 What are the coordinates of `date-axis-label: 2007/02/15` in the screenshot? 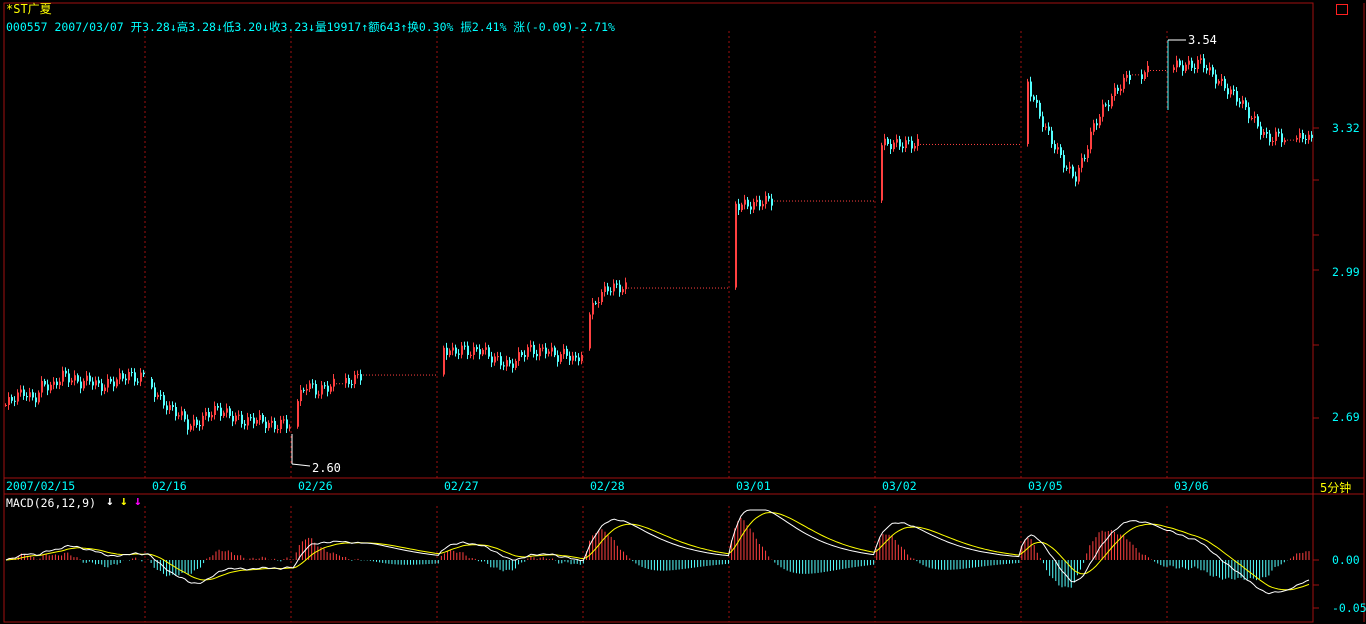 It's located at (41, 486).